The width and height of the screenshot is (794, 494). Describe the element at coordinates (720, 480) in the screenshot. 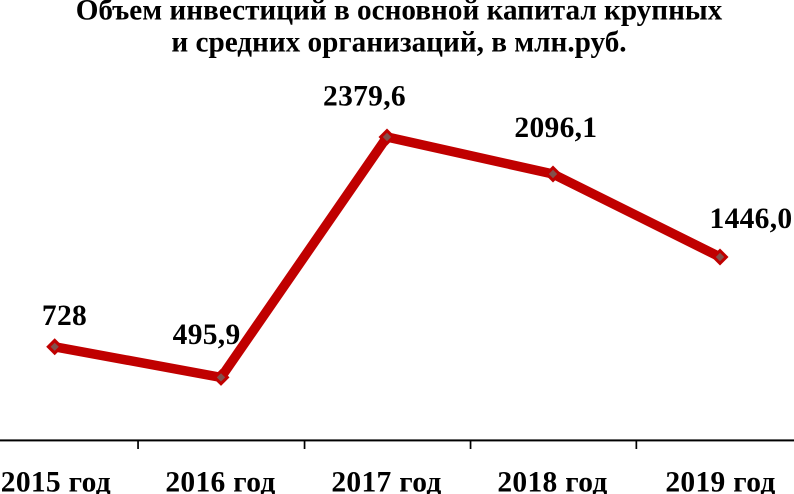

I see `svg-text: 2019 год` at that location.